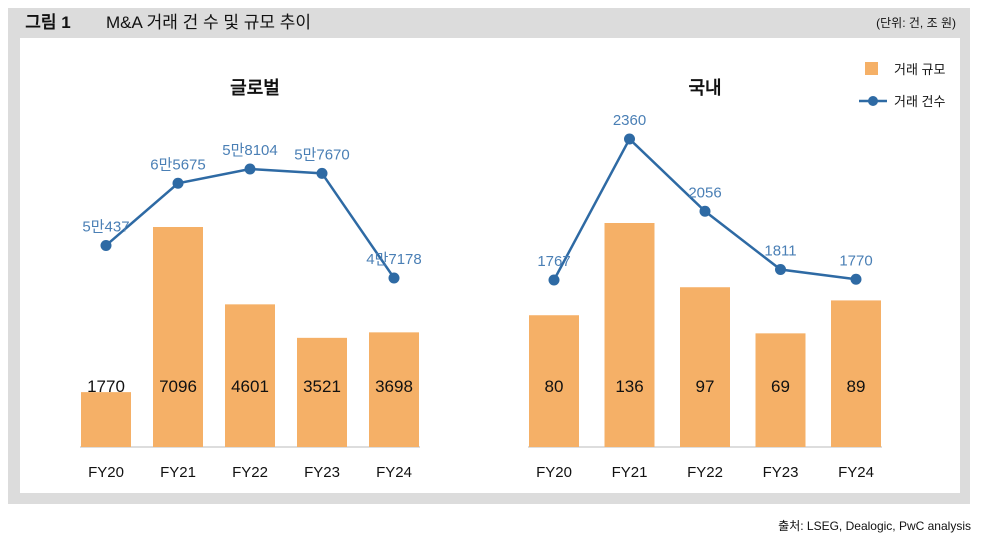 Image resolution: width=981 pixels, height=539 pixels. Describe the element at coordinates (855, 260) in the screenshot. I see `line-label: 1770` at that location.